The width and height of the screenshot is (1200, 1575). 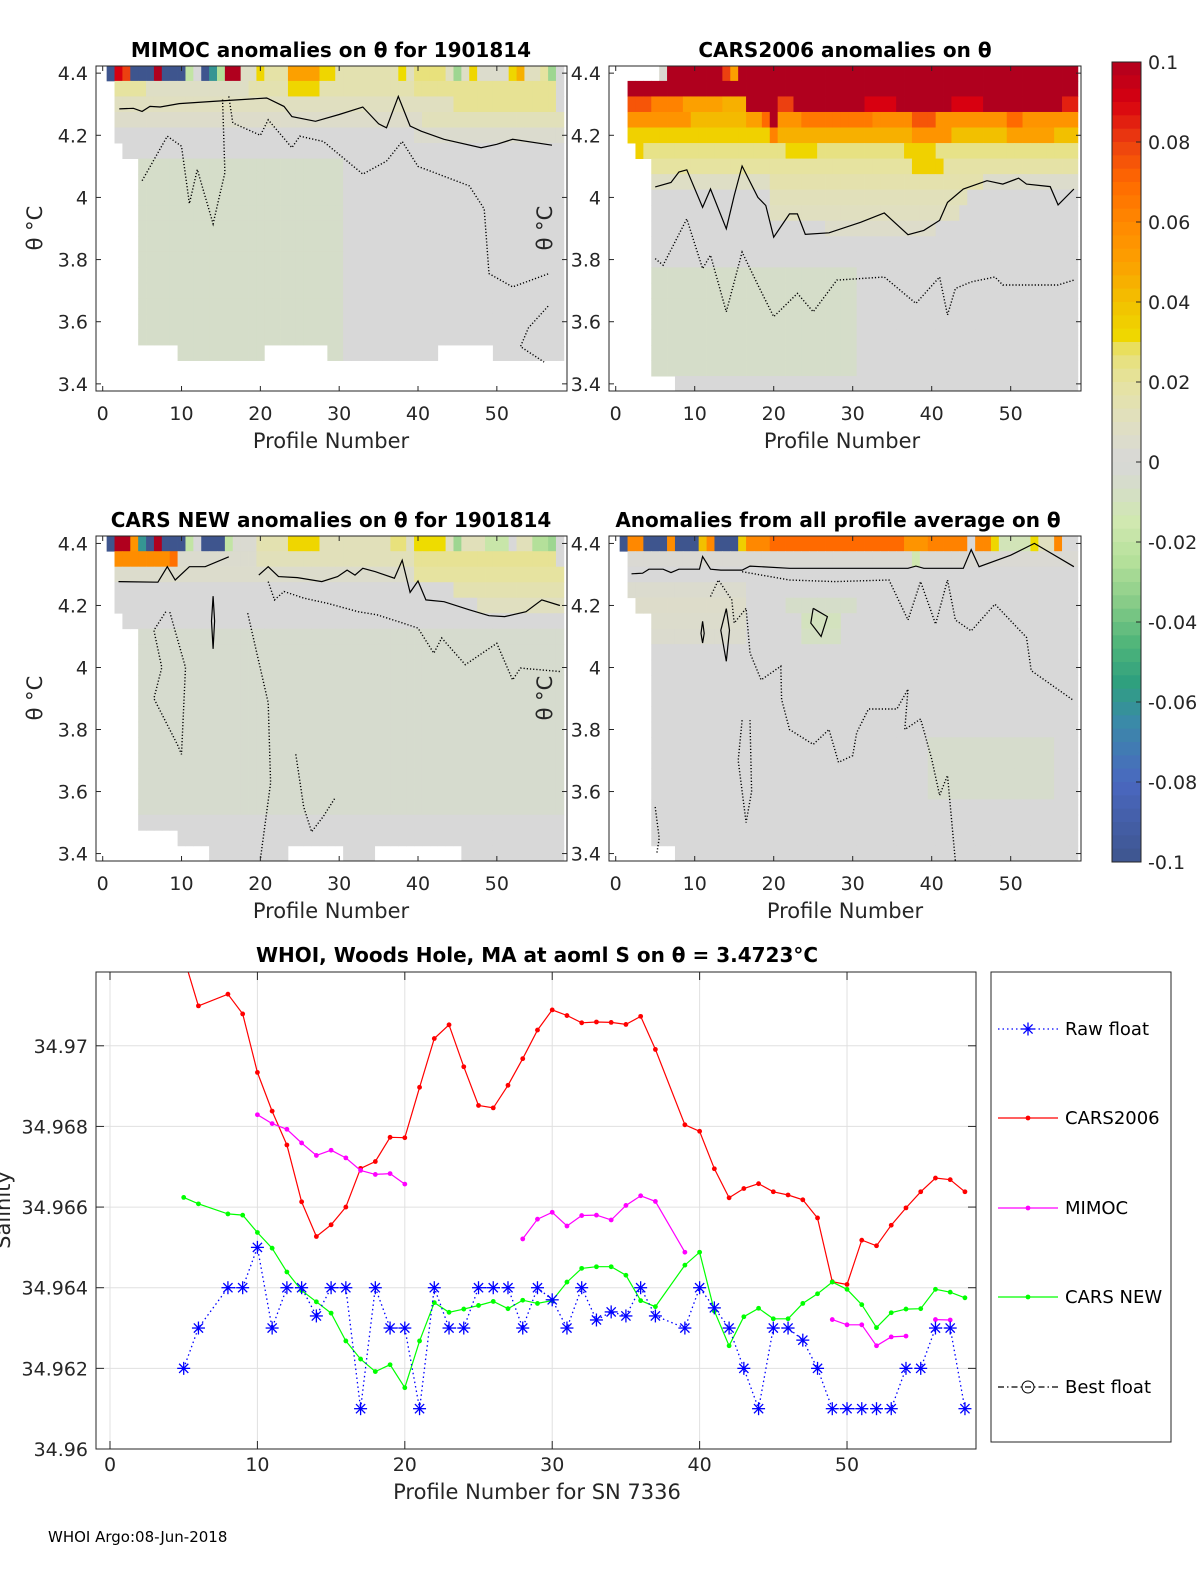 I want to click on colorbar-segment, so click(x=1126, y=855).